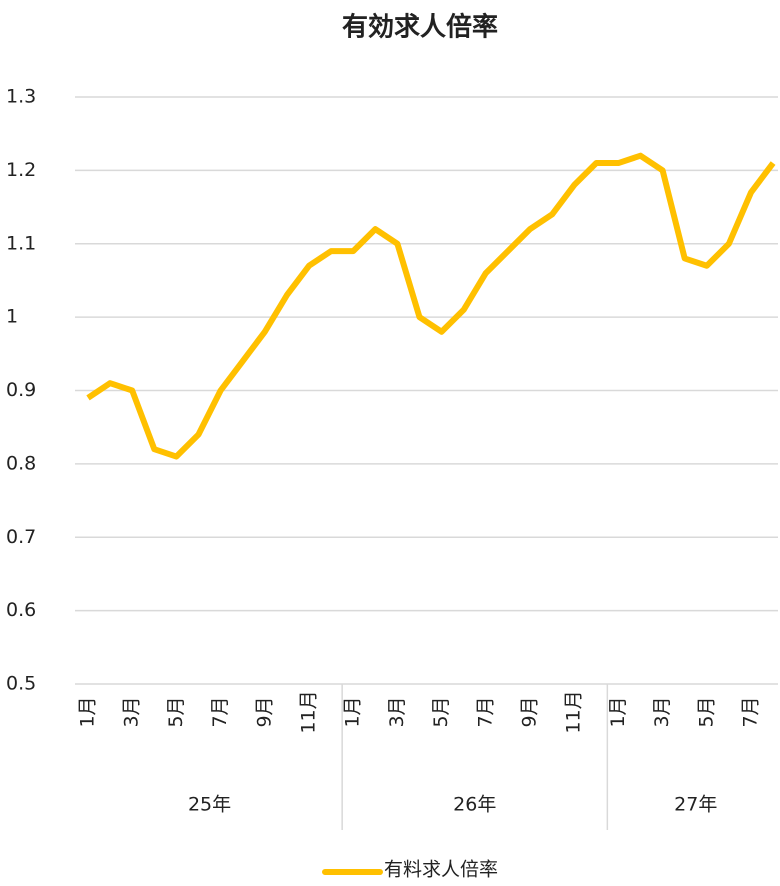  What do you see at coordinates (21, 610) in the screenshot?
I see `y-tick-label: 0.6` at bounding box center [21, 610].